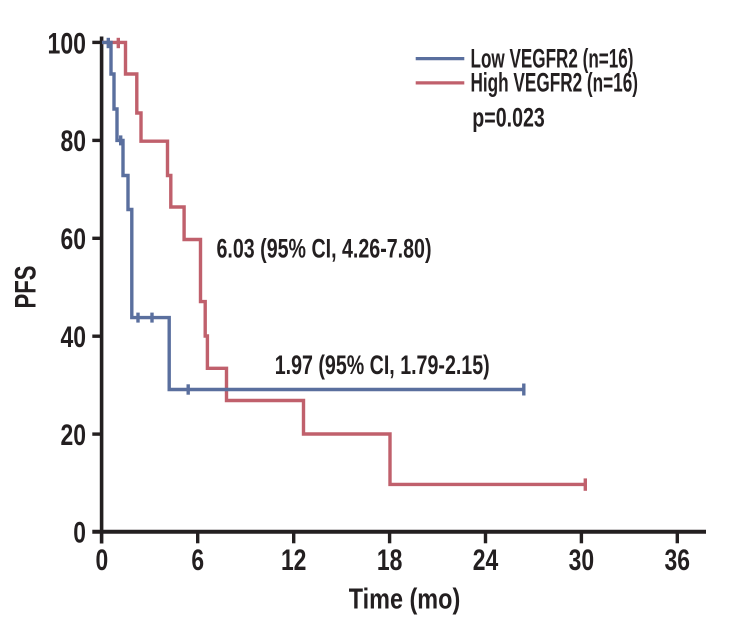 Image resolution: width=735 pixels, height=637 pixels. What do you see at coordinates (382, 365) in the screenshot?
I see `svg-text: 1.97 (95% CI, 1.79-2.15)` at bounding box center [382, 365].